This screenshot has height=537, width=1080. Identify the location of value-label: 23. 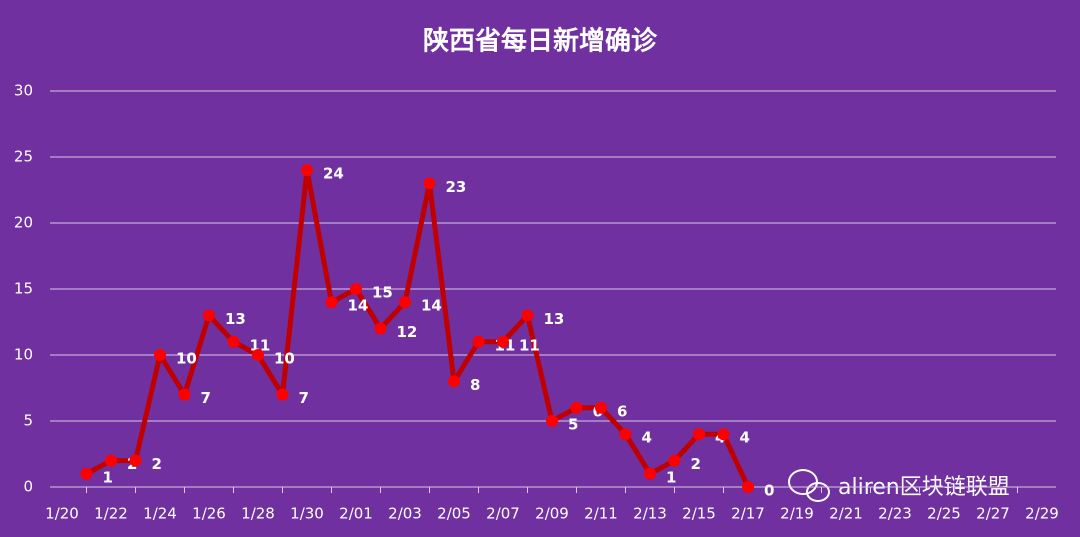
(456, 187).